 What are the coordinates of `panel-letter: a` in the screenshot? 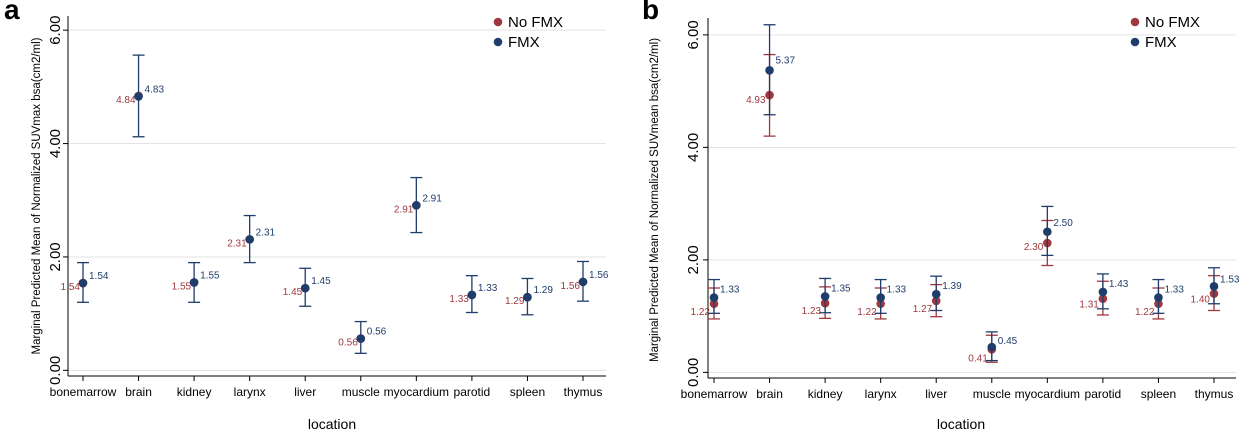 It's located at (12, 12).